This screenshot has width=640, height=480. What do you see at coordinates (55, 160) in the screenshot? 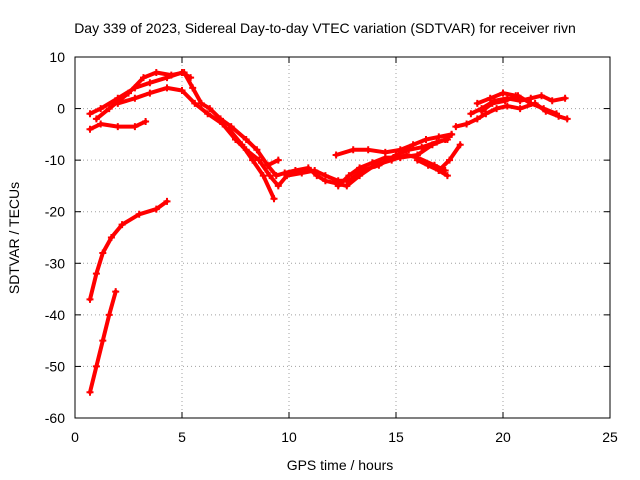
I see `y-tick-label: -10` at bounding box center [55, 160].